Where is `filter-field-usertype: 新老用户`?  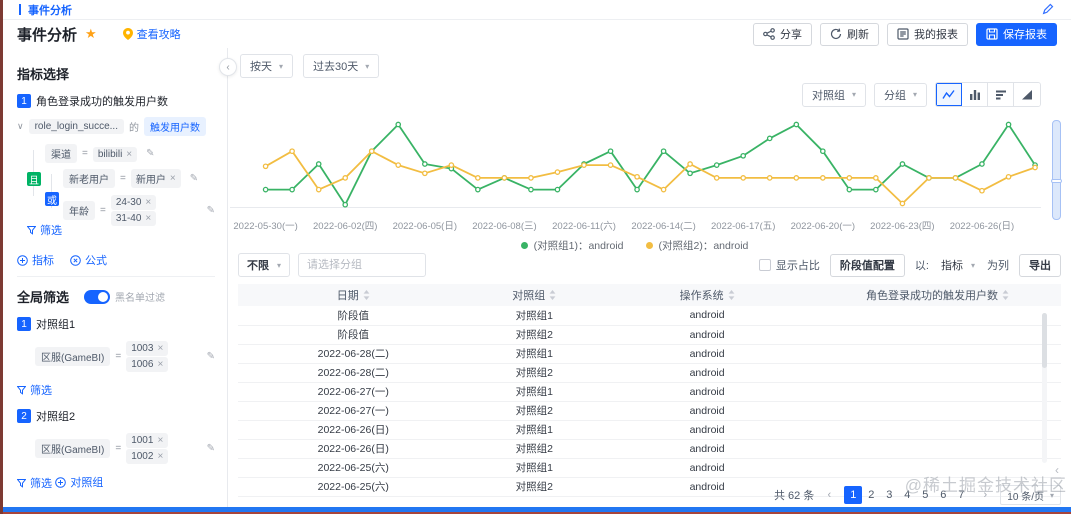 filter-field-usertype: 新老用户 is located at coordinates (89, 178).